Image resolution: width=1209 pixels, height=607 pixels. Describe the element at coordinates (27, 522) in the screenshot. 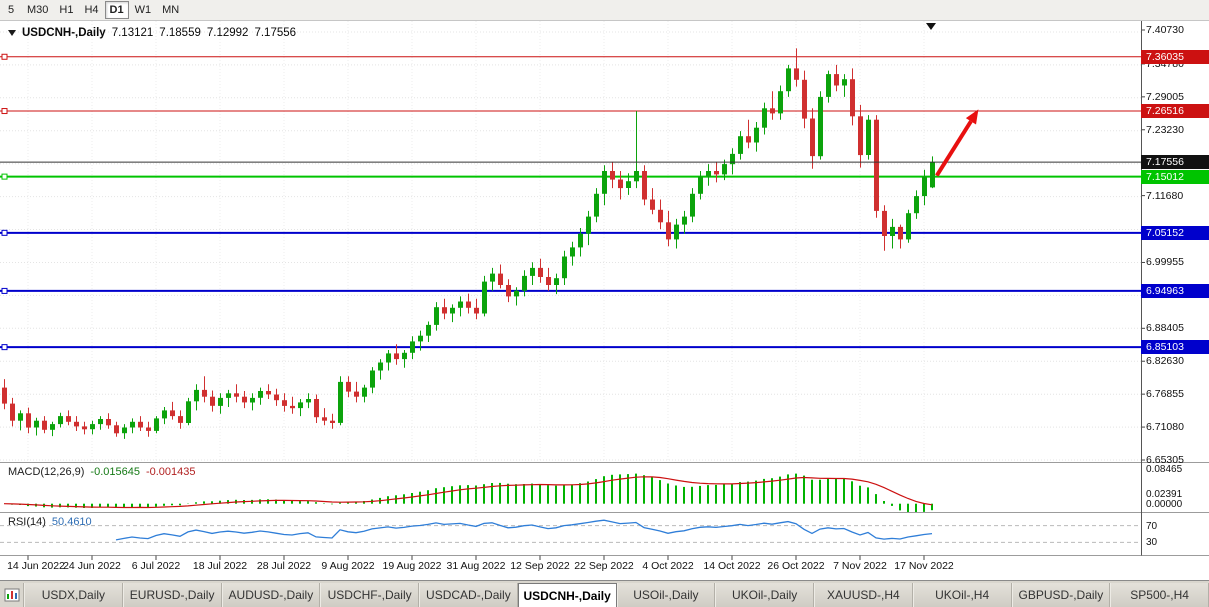

I see `rsi-label: RSI(14)` at that location.